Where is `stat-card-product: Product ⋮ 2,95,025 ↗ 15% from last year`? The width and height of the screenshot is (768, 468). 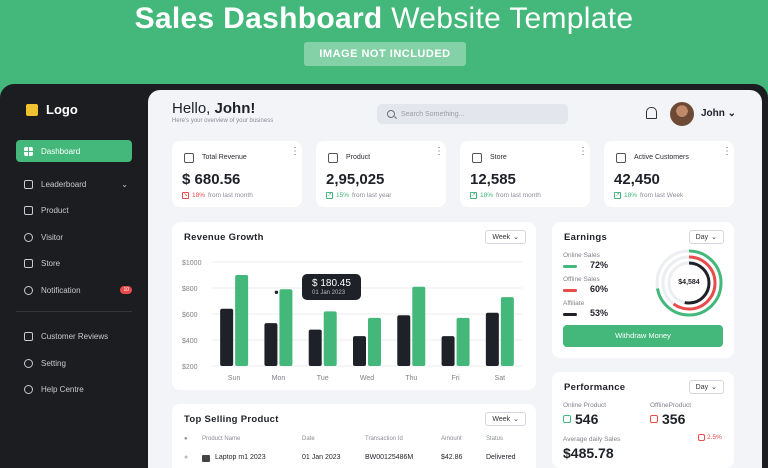 stat-card-product: Product ⋮ 2,95,025 ↗ 15% from last year is located at coordinates (381, 174).